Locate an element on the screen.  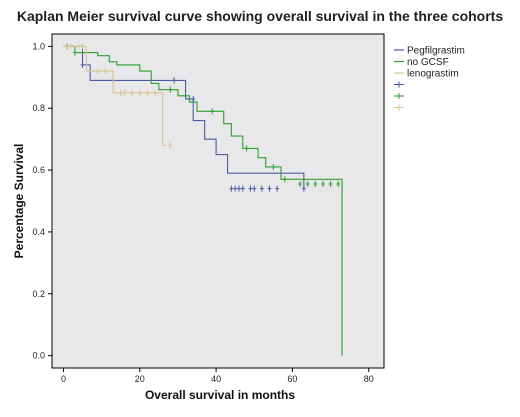
y-tick-label: 0.2 is located at coordinates (38, 294).